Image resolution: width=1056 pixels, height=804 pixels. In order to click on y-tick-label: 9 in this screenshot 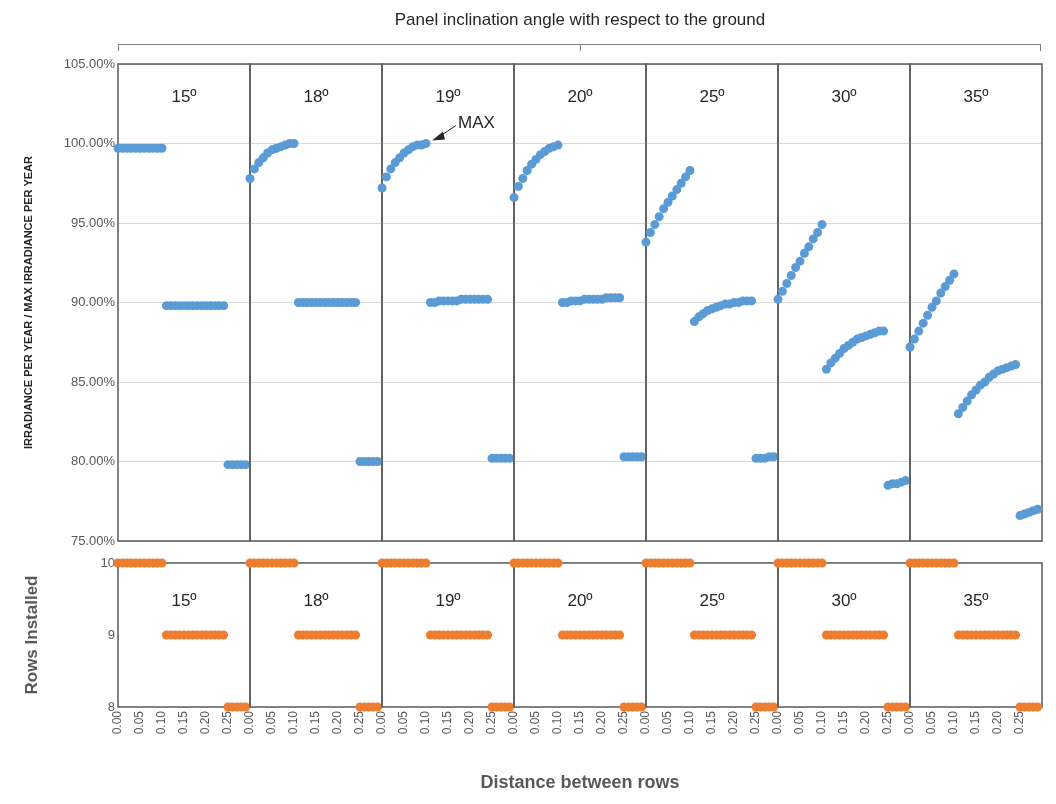, I will do `click(111, 634)`.